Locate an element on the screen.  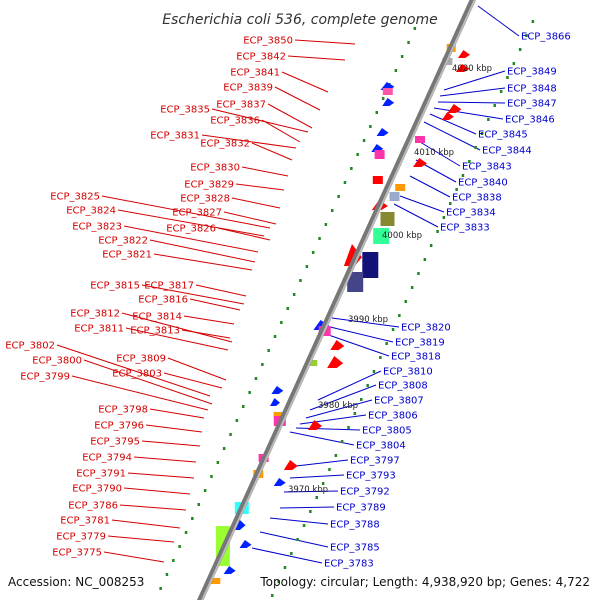
gene-label-left: ECP_3795 is located at coordinates (115, 442).